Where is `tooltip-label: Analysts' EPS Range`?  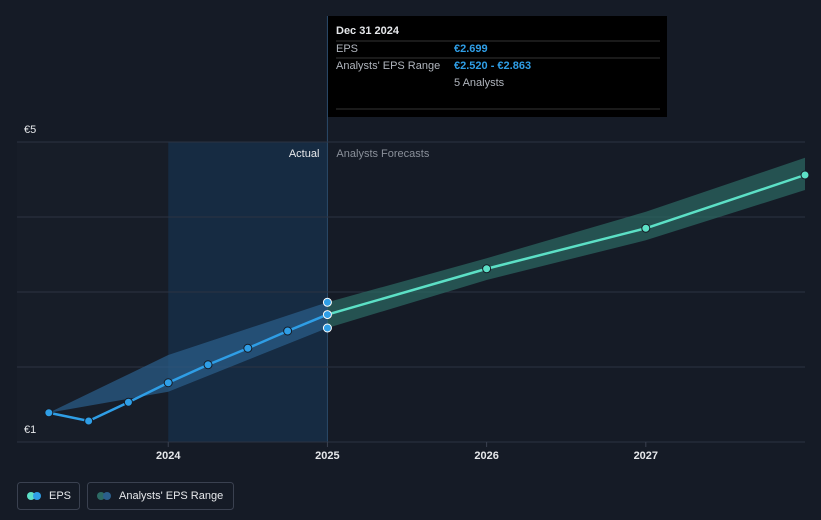
tooltip-label: Analysts' EPS Range is located at coordinates (388, 66).